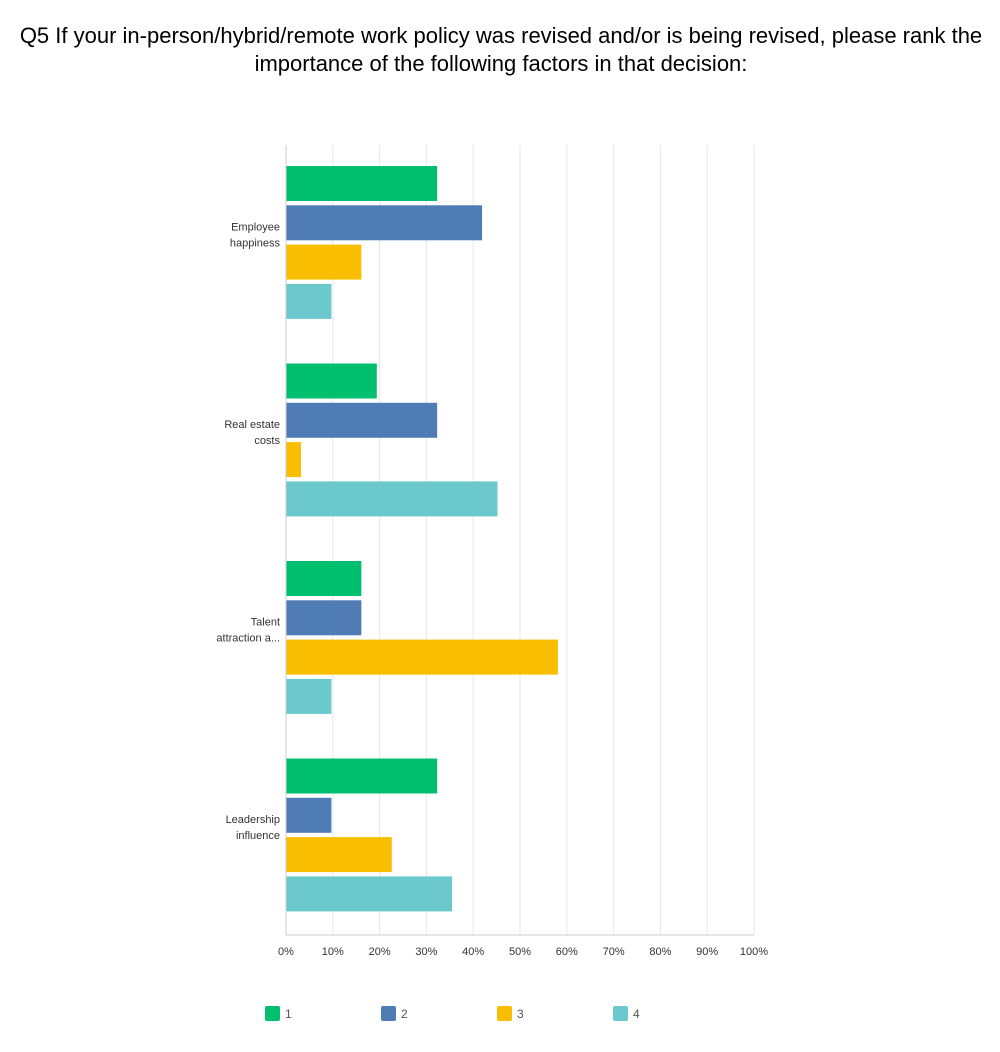  I want to click on category-label: Employee happiness, so click(255, 236).